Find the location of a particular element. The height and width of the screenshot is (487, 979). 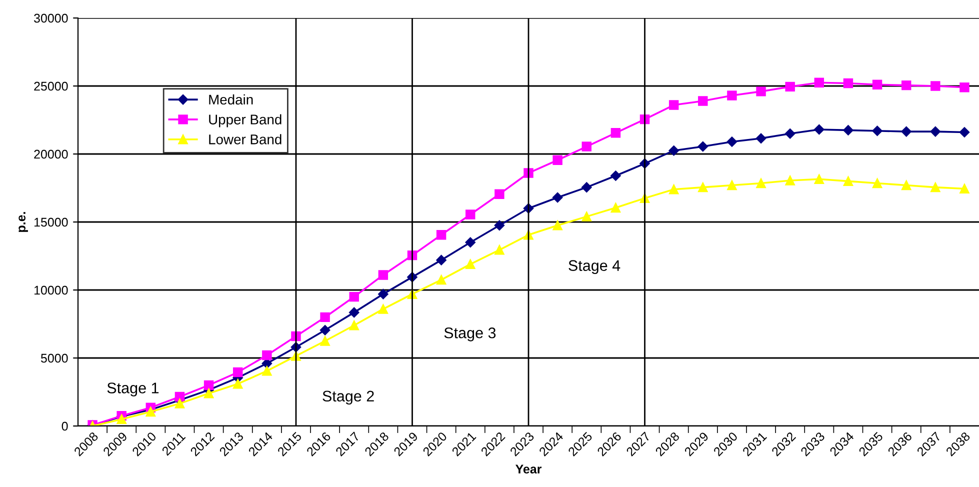

legend-label: Medain is located at coordinates (231, 99).